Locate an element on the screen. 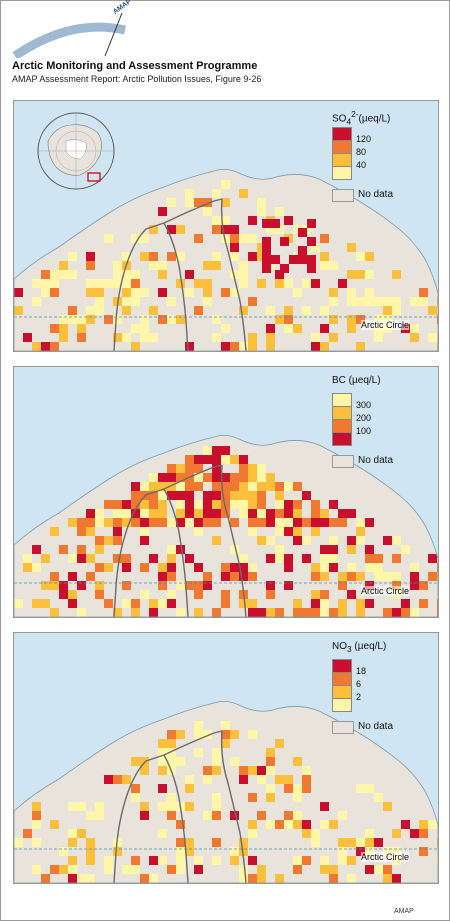  nodata-label: No data is located at coordinates (376, 194).